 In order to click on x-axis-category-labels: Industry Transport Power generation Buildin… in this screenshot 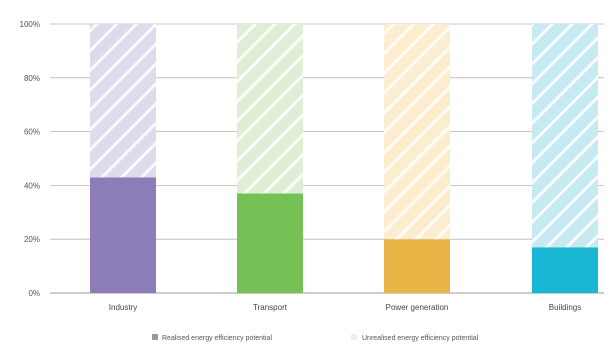, I will do `click(345, 307)`.